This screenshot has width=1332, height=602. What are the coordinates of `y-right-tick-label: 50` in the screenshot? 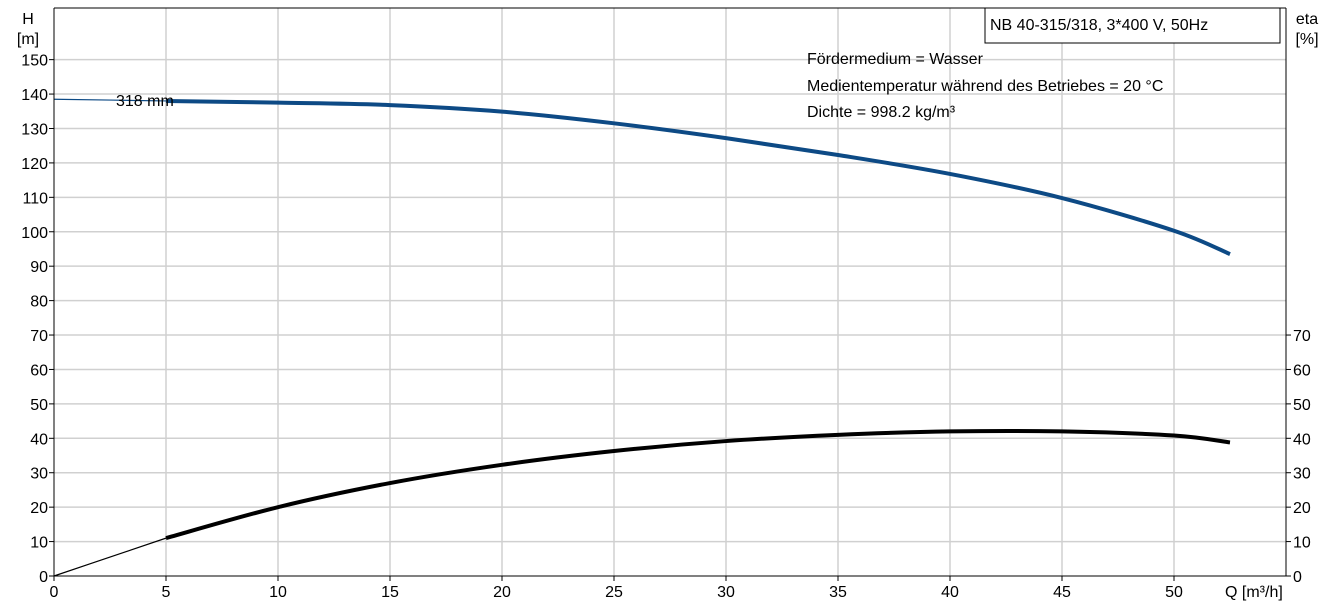 It's located at (1302, 405).